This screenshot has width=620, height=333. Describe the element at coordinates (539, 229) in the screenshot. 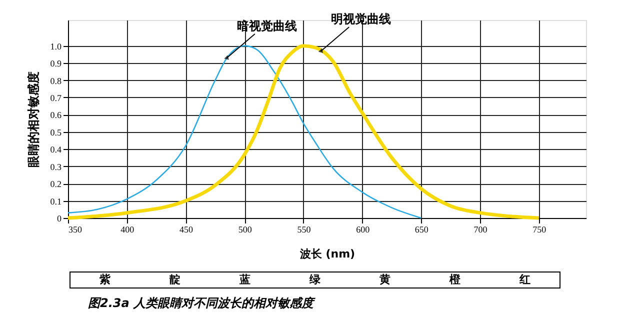

I see `x-tick-label: 750` at that location.